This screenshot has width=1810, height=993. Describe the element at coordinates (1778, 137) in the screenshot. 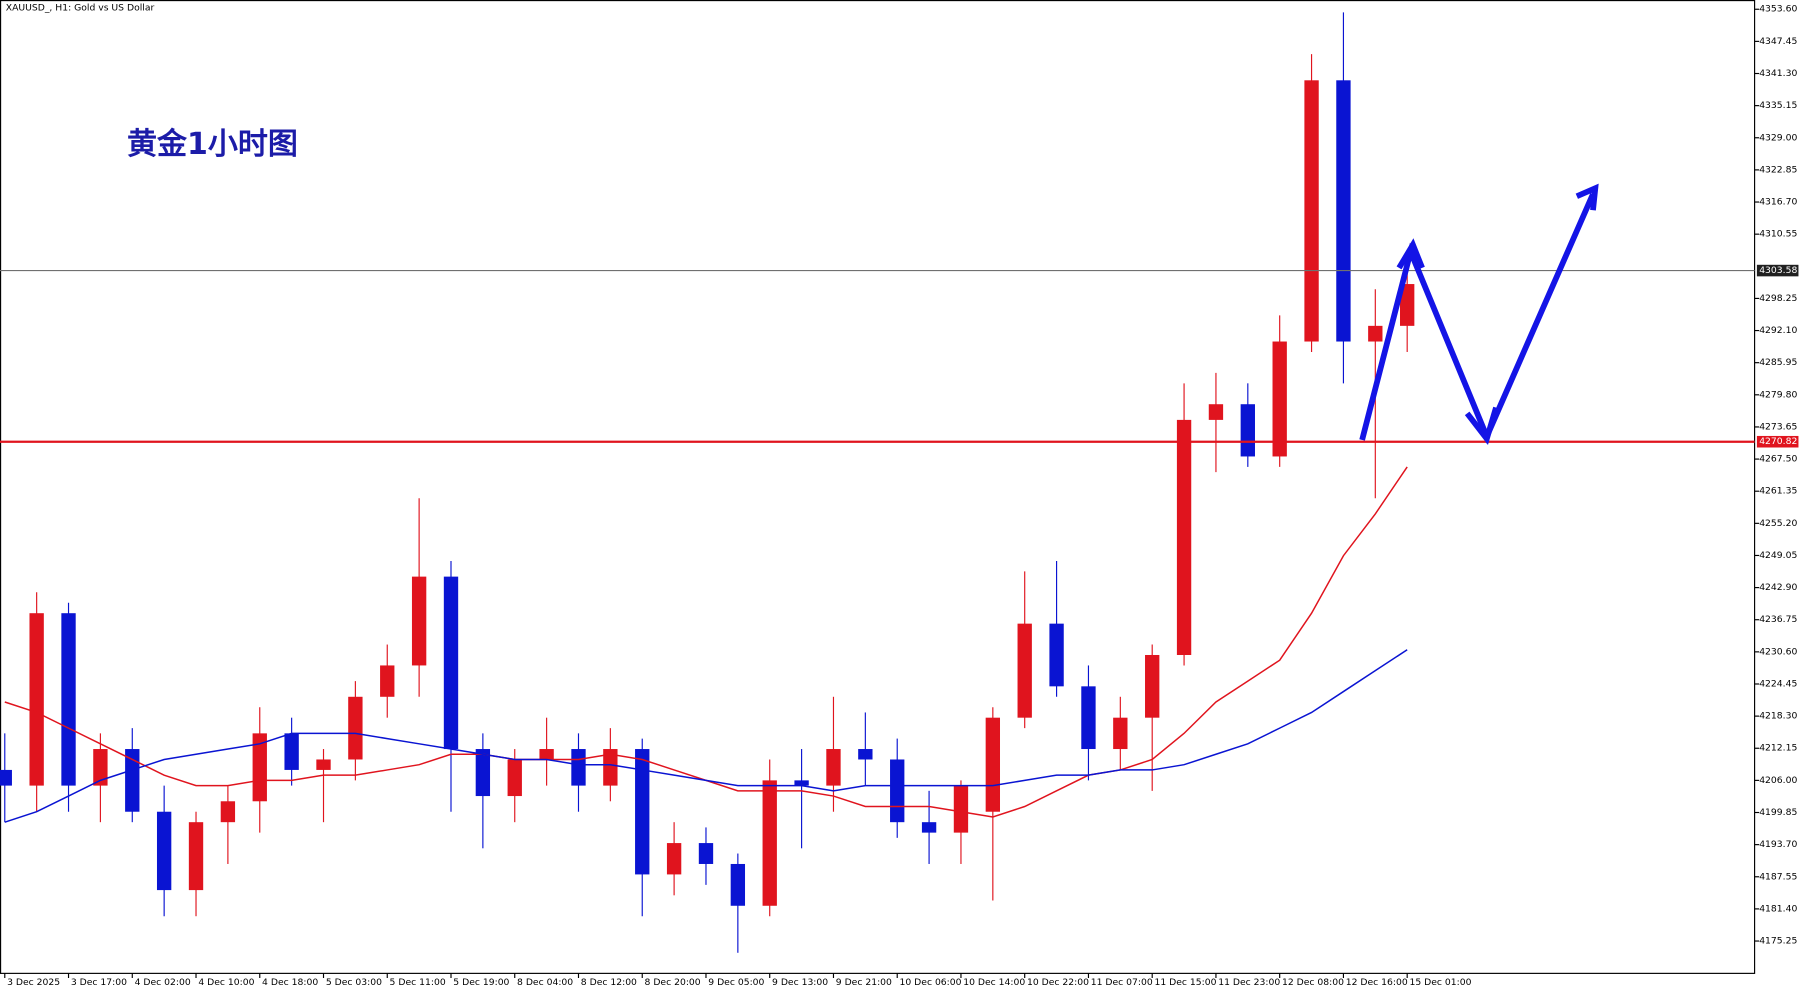

I see `y-tick-label: 4329.00` at that location.